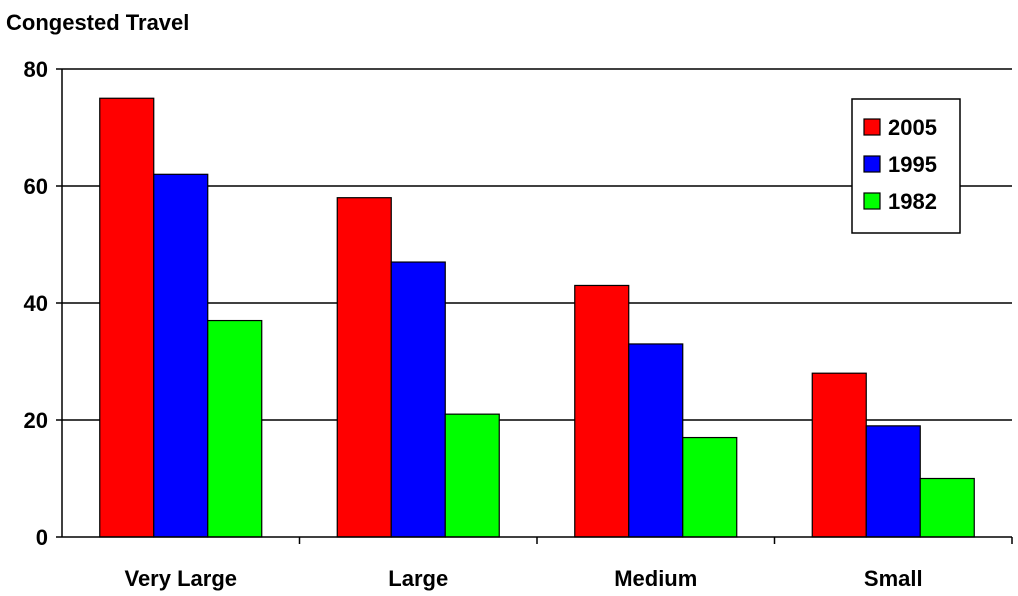 The image size is (1018, 596). Describe the element at coordinates (893, 578) in the screenshot. I see `x-category-label: Small` at that location.